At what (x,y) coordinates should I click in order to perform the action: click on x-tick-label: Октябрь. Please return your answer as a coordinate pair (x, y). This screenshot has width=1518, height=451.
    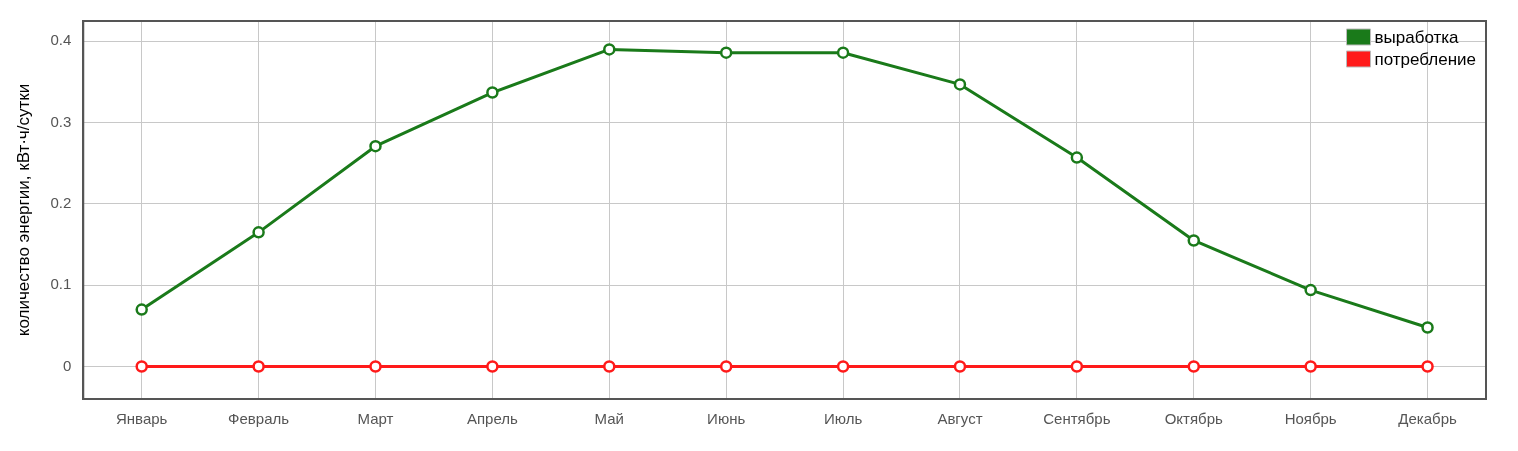
    Looking at the image, I should click on (1194, 419).